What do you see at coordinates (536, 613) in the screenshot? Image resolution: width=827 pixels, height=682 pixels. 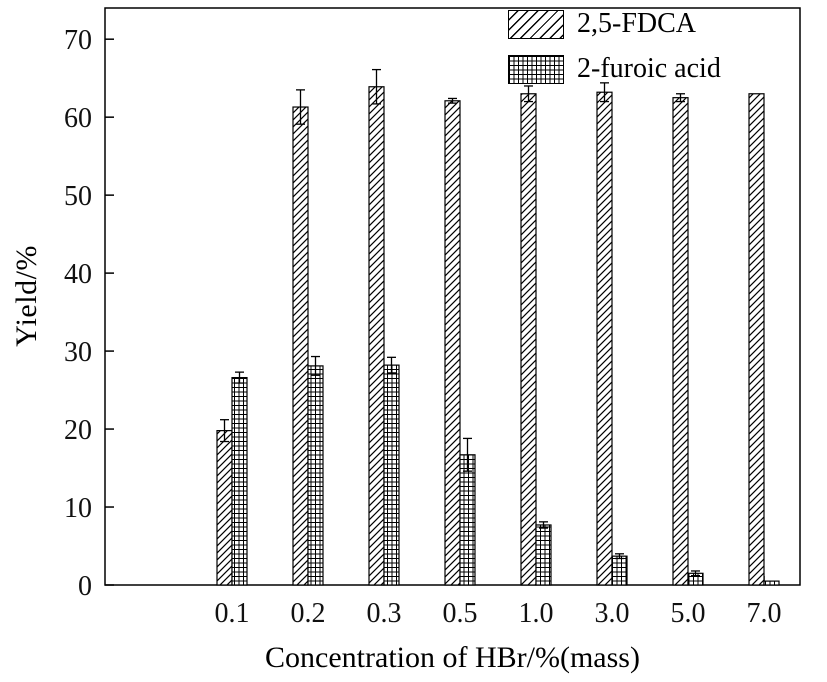 I see `x-tick-label: 1.0` at bounding box center [536, 613].